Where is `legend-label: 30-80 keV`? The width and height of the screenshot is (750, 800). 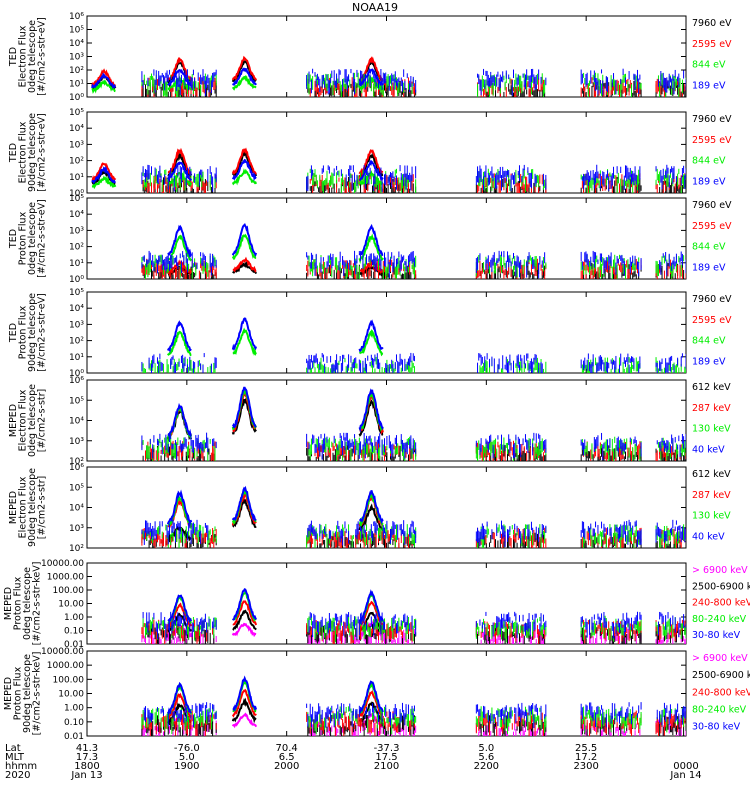 legend-label: 30-80 keV is located at coordinates (716, 635).